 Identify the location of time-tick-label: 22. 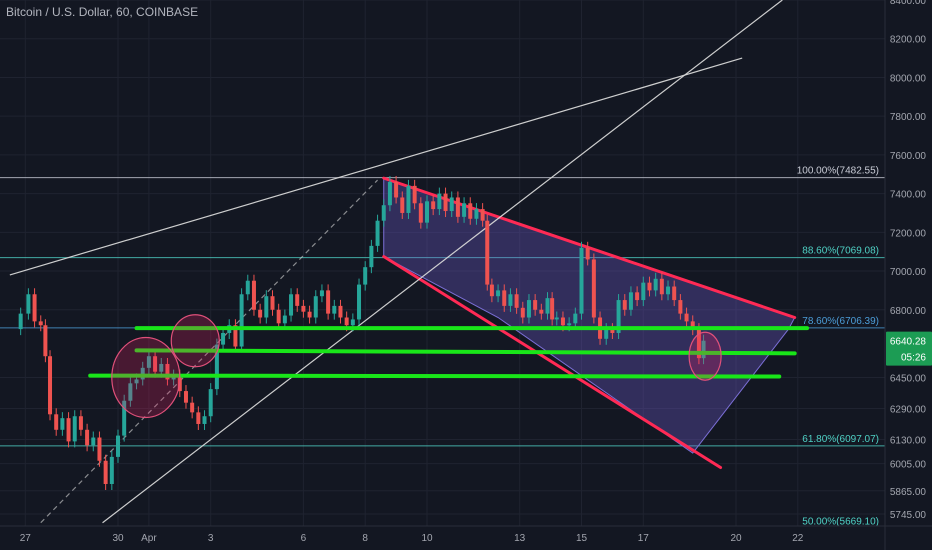
(798, 538).